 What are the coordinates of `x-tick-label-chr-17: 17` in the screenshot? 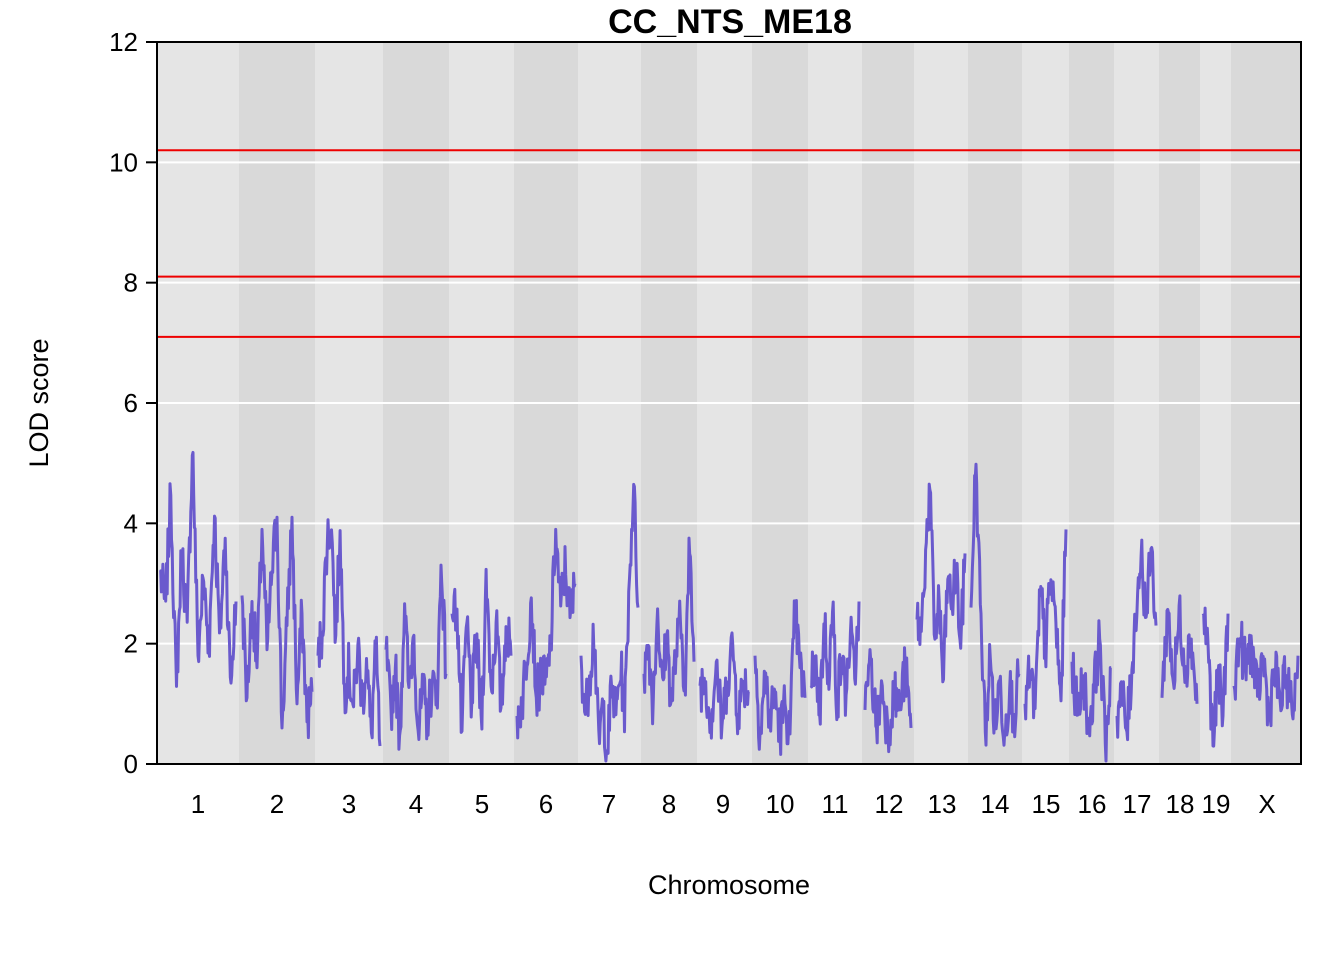 It's located at (1137, 804).